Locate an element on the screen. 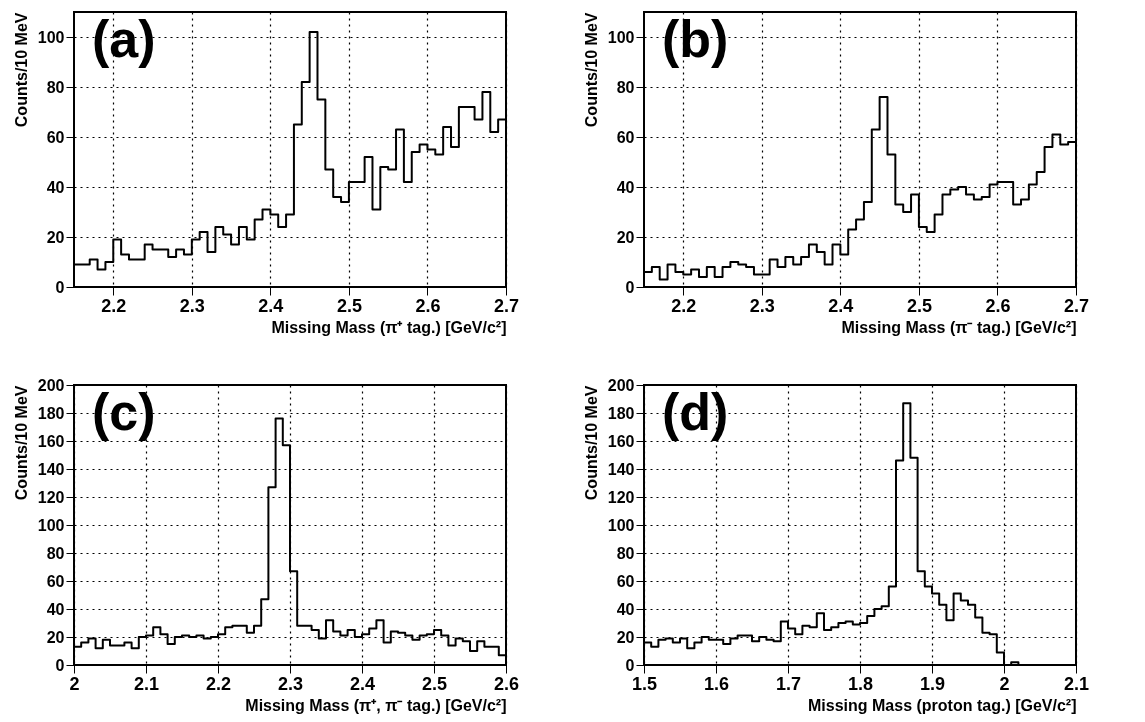  x-axis-title: Missing Mass (π⁻ tag.) [GeV/c²] is located at coordinates (959, 327).